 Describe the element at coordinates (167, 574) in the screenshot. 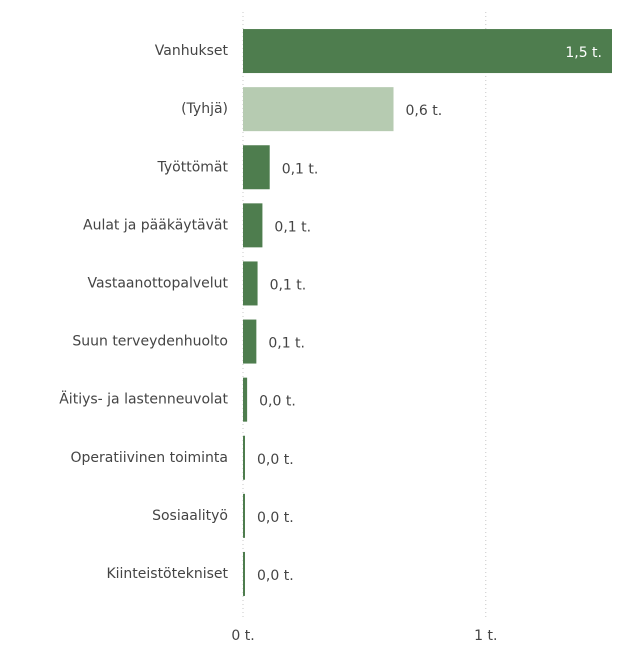

I see `y-tick-label: Kiinteistötekniset` at that location.